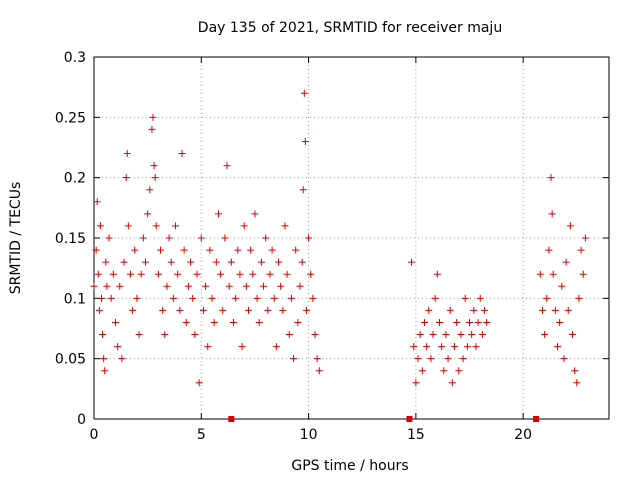  What do you see at coordinates (70, 360) in the screenshot?
I see `y-tick-label: 0.05` at bounding box center [70, 360].